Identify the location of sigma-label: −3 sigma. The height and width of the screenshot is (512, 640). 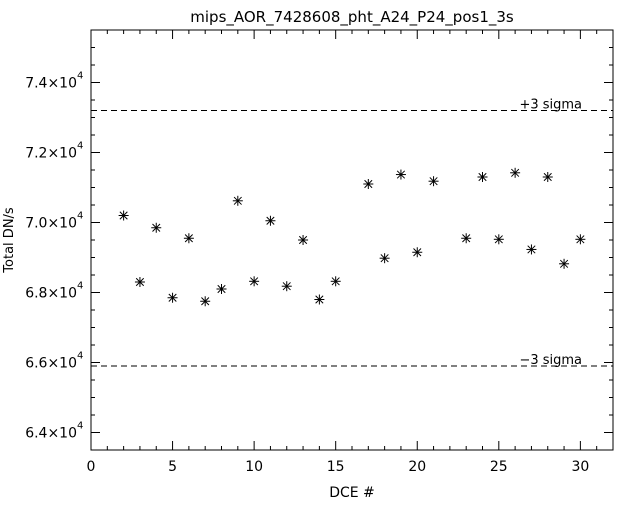
(550, 360).